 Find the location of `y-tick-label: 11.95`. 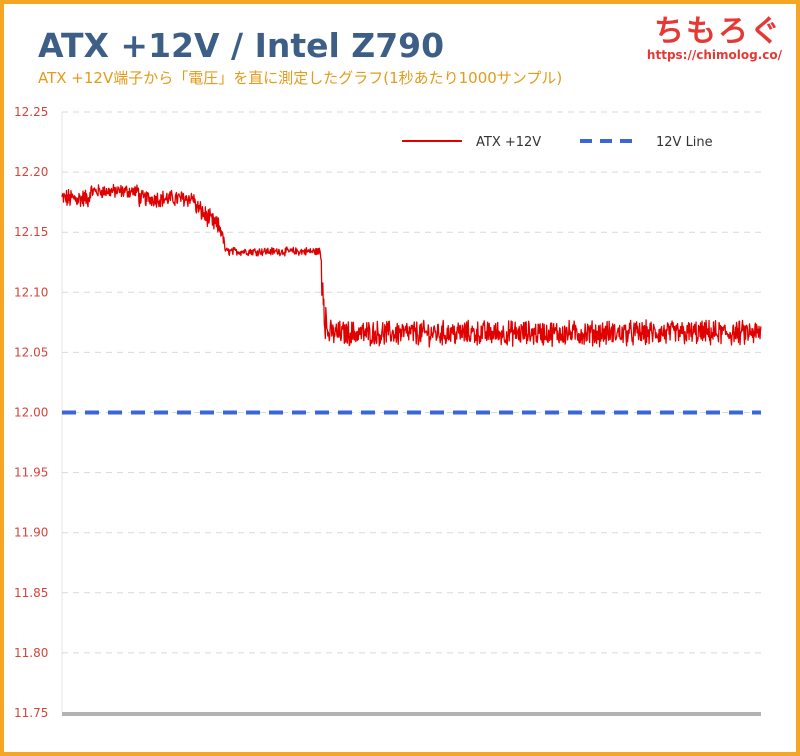

y-tick-label: 11.95 is located at coordinates (31, 473).